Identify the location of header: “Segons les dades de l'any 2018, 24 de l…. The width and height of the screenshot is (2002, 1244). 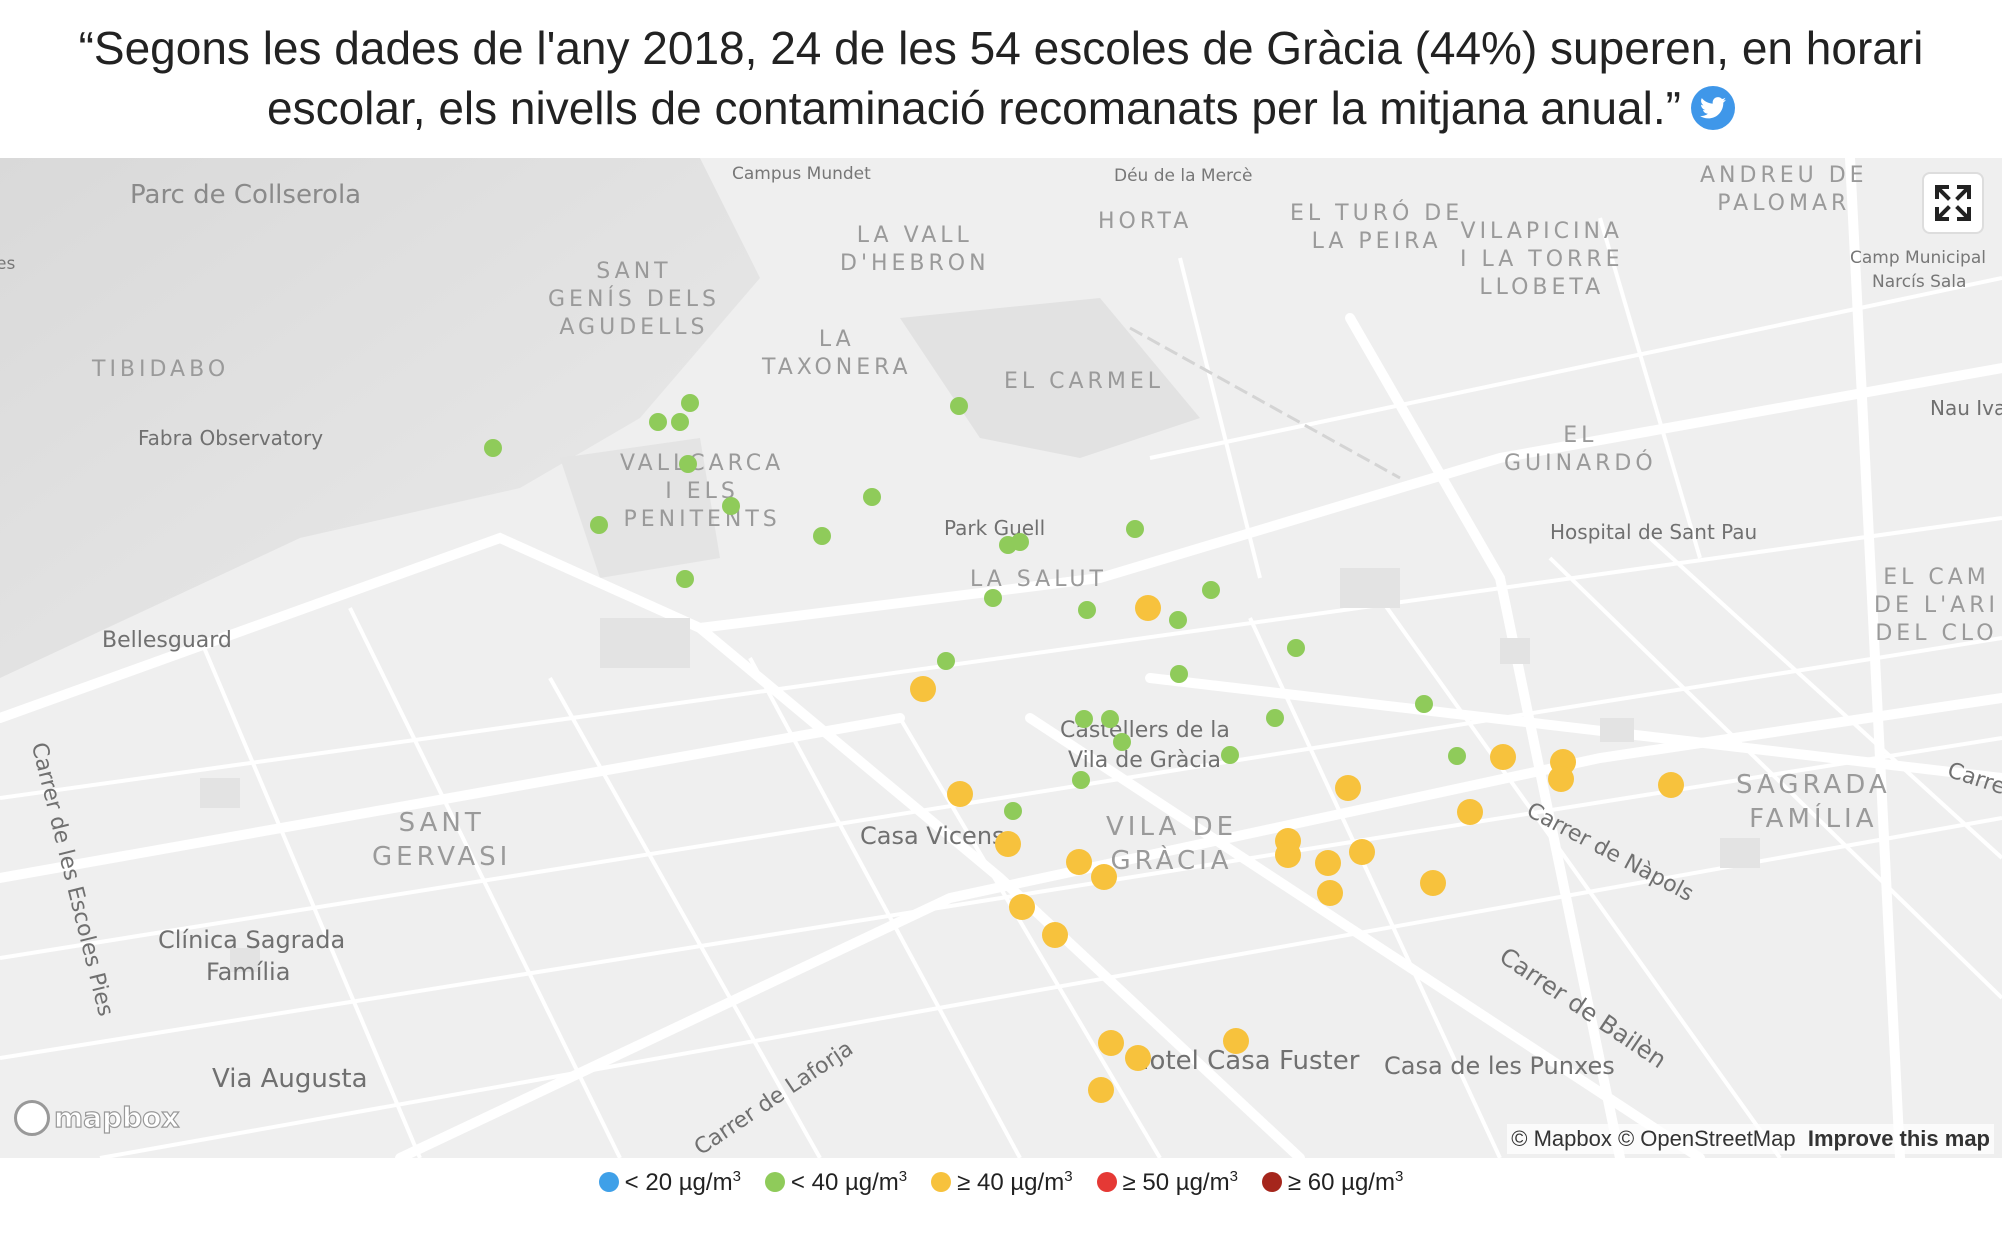
(1001, 79).